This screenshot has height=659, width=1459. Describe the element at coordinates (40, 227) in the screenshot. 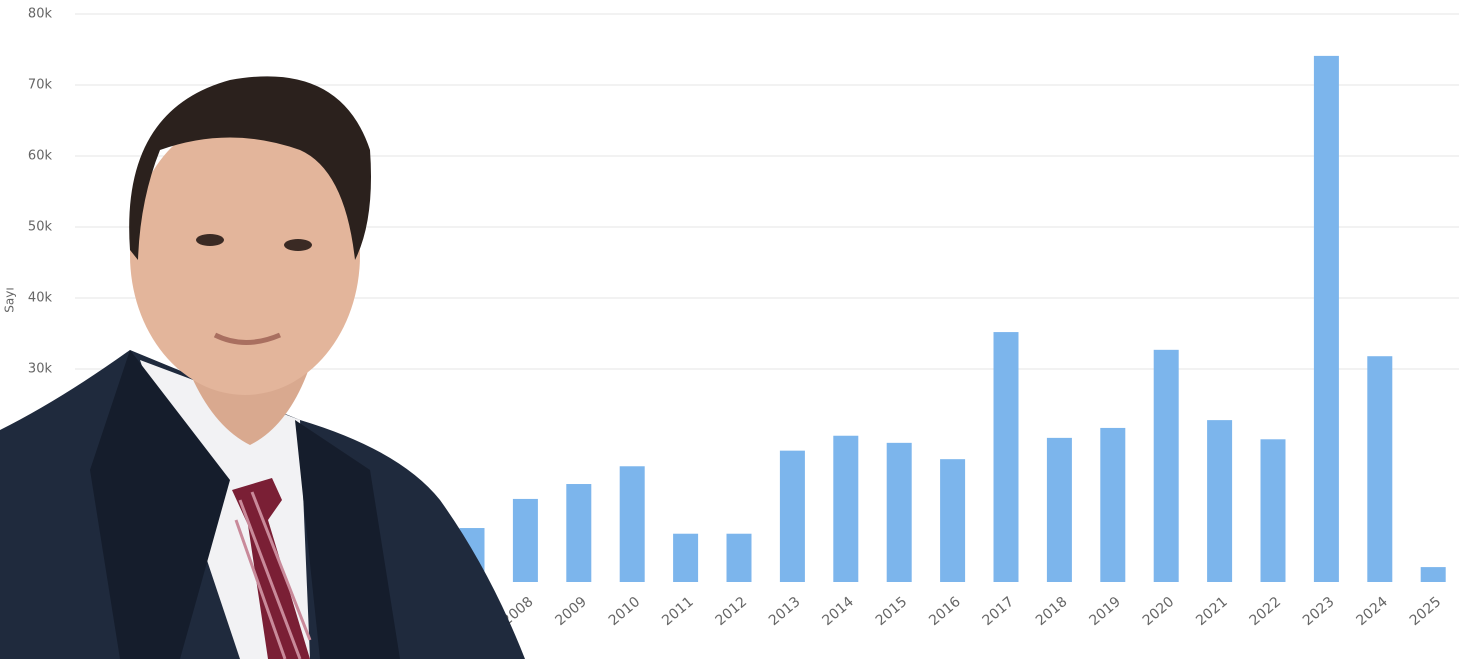

I see `y-tick-label: 50k` at that location.